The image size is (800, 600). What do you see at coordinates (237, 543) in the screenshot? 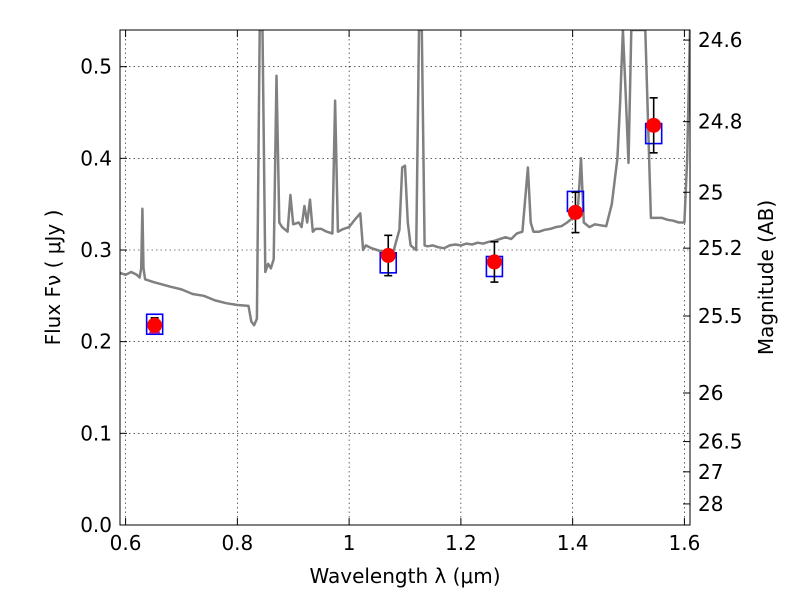
I see `x-tick-label: 0.8` at bounding box center [237, 543].